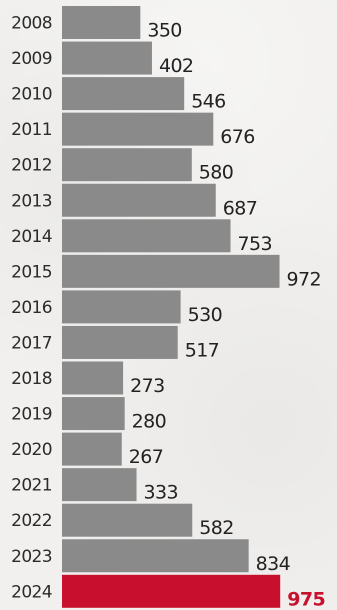 The width and height of the screenshot is (337, 610). I want to click on bar-2019, so click(93, 414).